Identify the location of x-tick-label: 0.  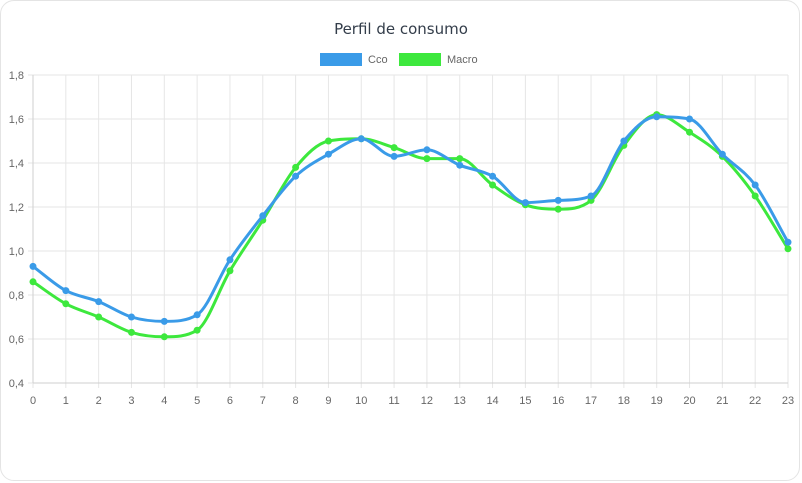
(33, 401).